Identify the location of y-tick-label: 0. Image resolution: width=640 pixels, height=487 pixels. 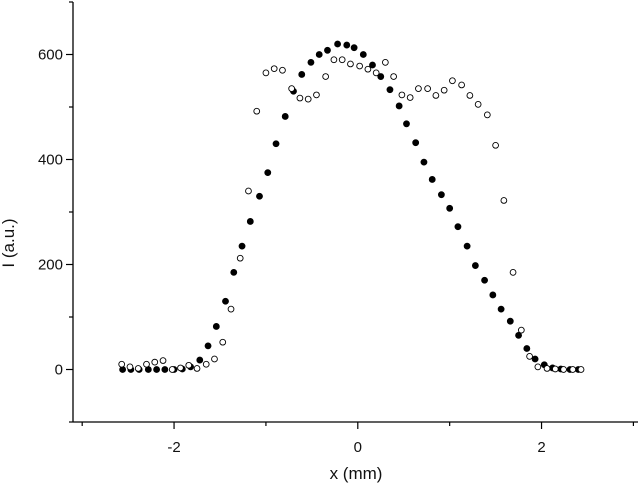
(59, 370).